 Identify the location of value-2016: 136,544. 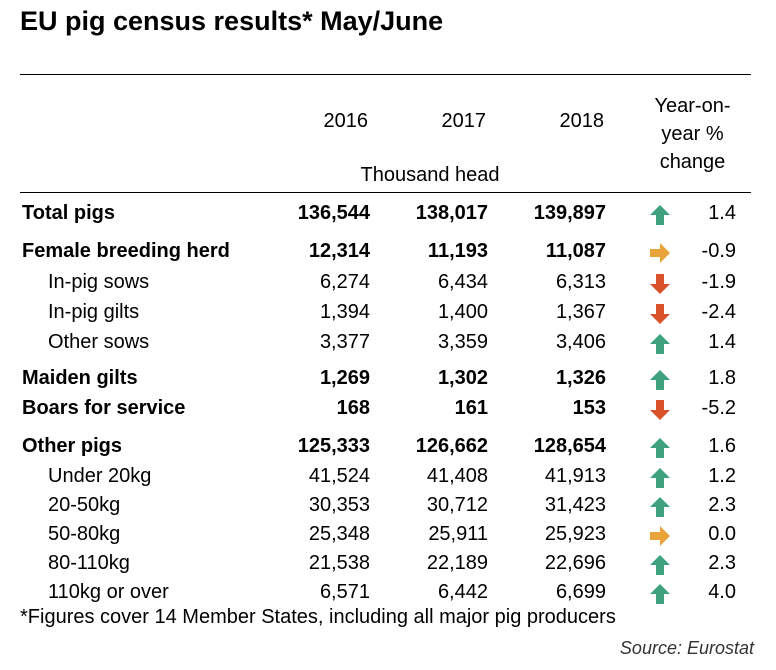
(333, 213).